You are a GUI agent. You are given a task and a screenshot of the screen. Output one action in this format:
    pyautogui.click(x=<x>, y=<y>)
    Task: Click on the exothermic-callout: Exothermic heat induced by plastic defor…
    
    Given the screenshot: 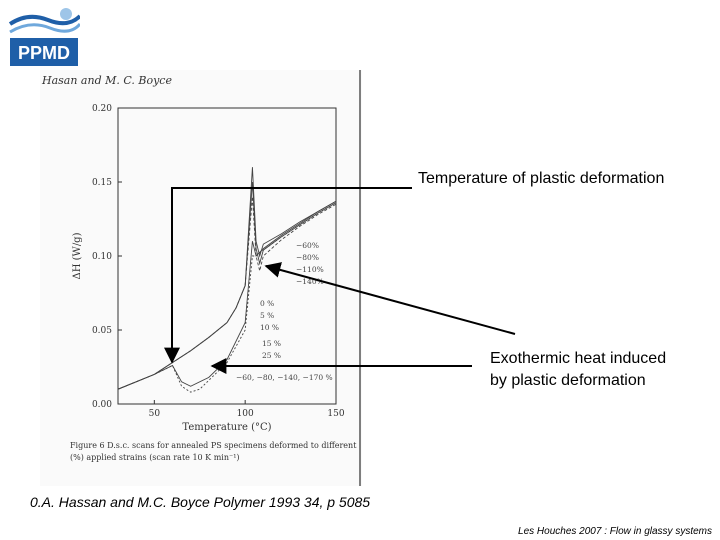 What is the action you would take?
    pyautogui.click(x=578, y=370)
    